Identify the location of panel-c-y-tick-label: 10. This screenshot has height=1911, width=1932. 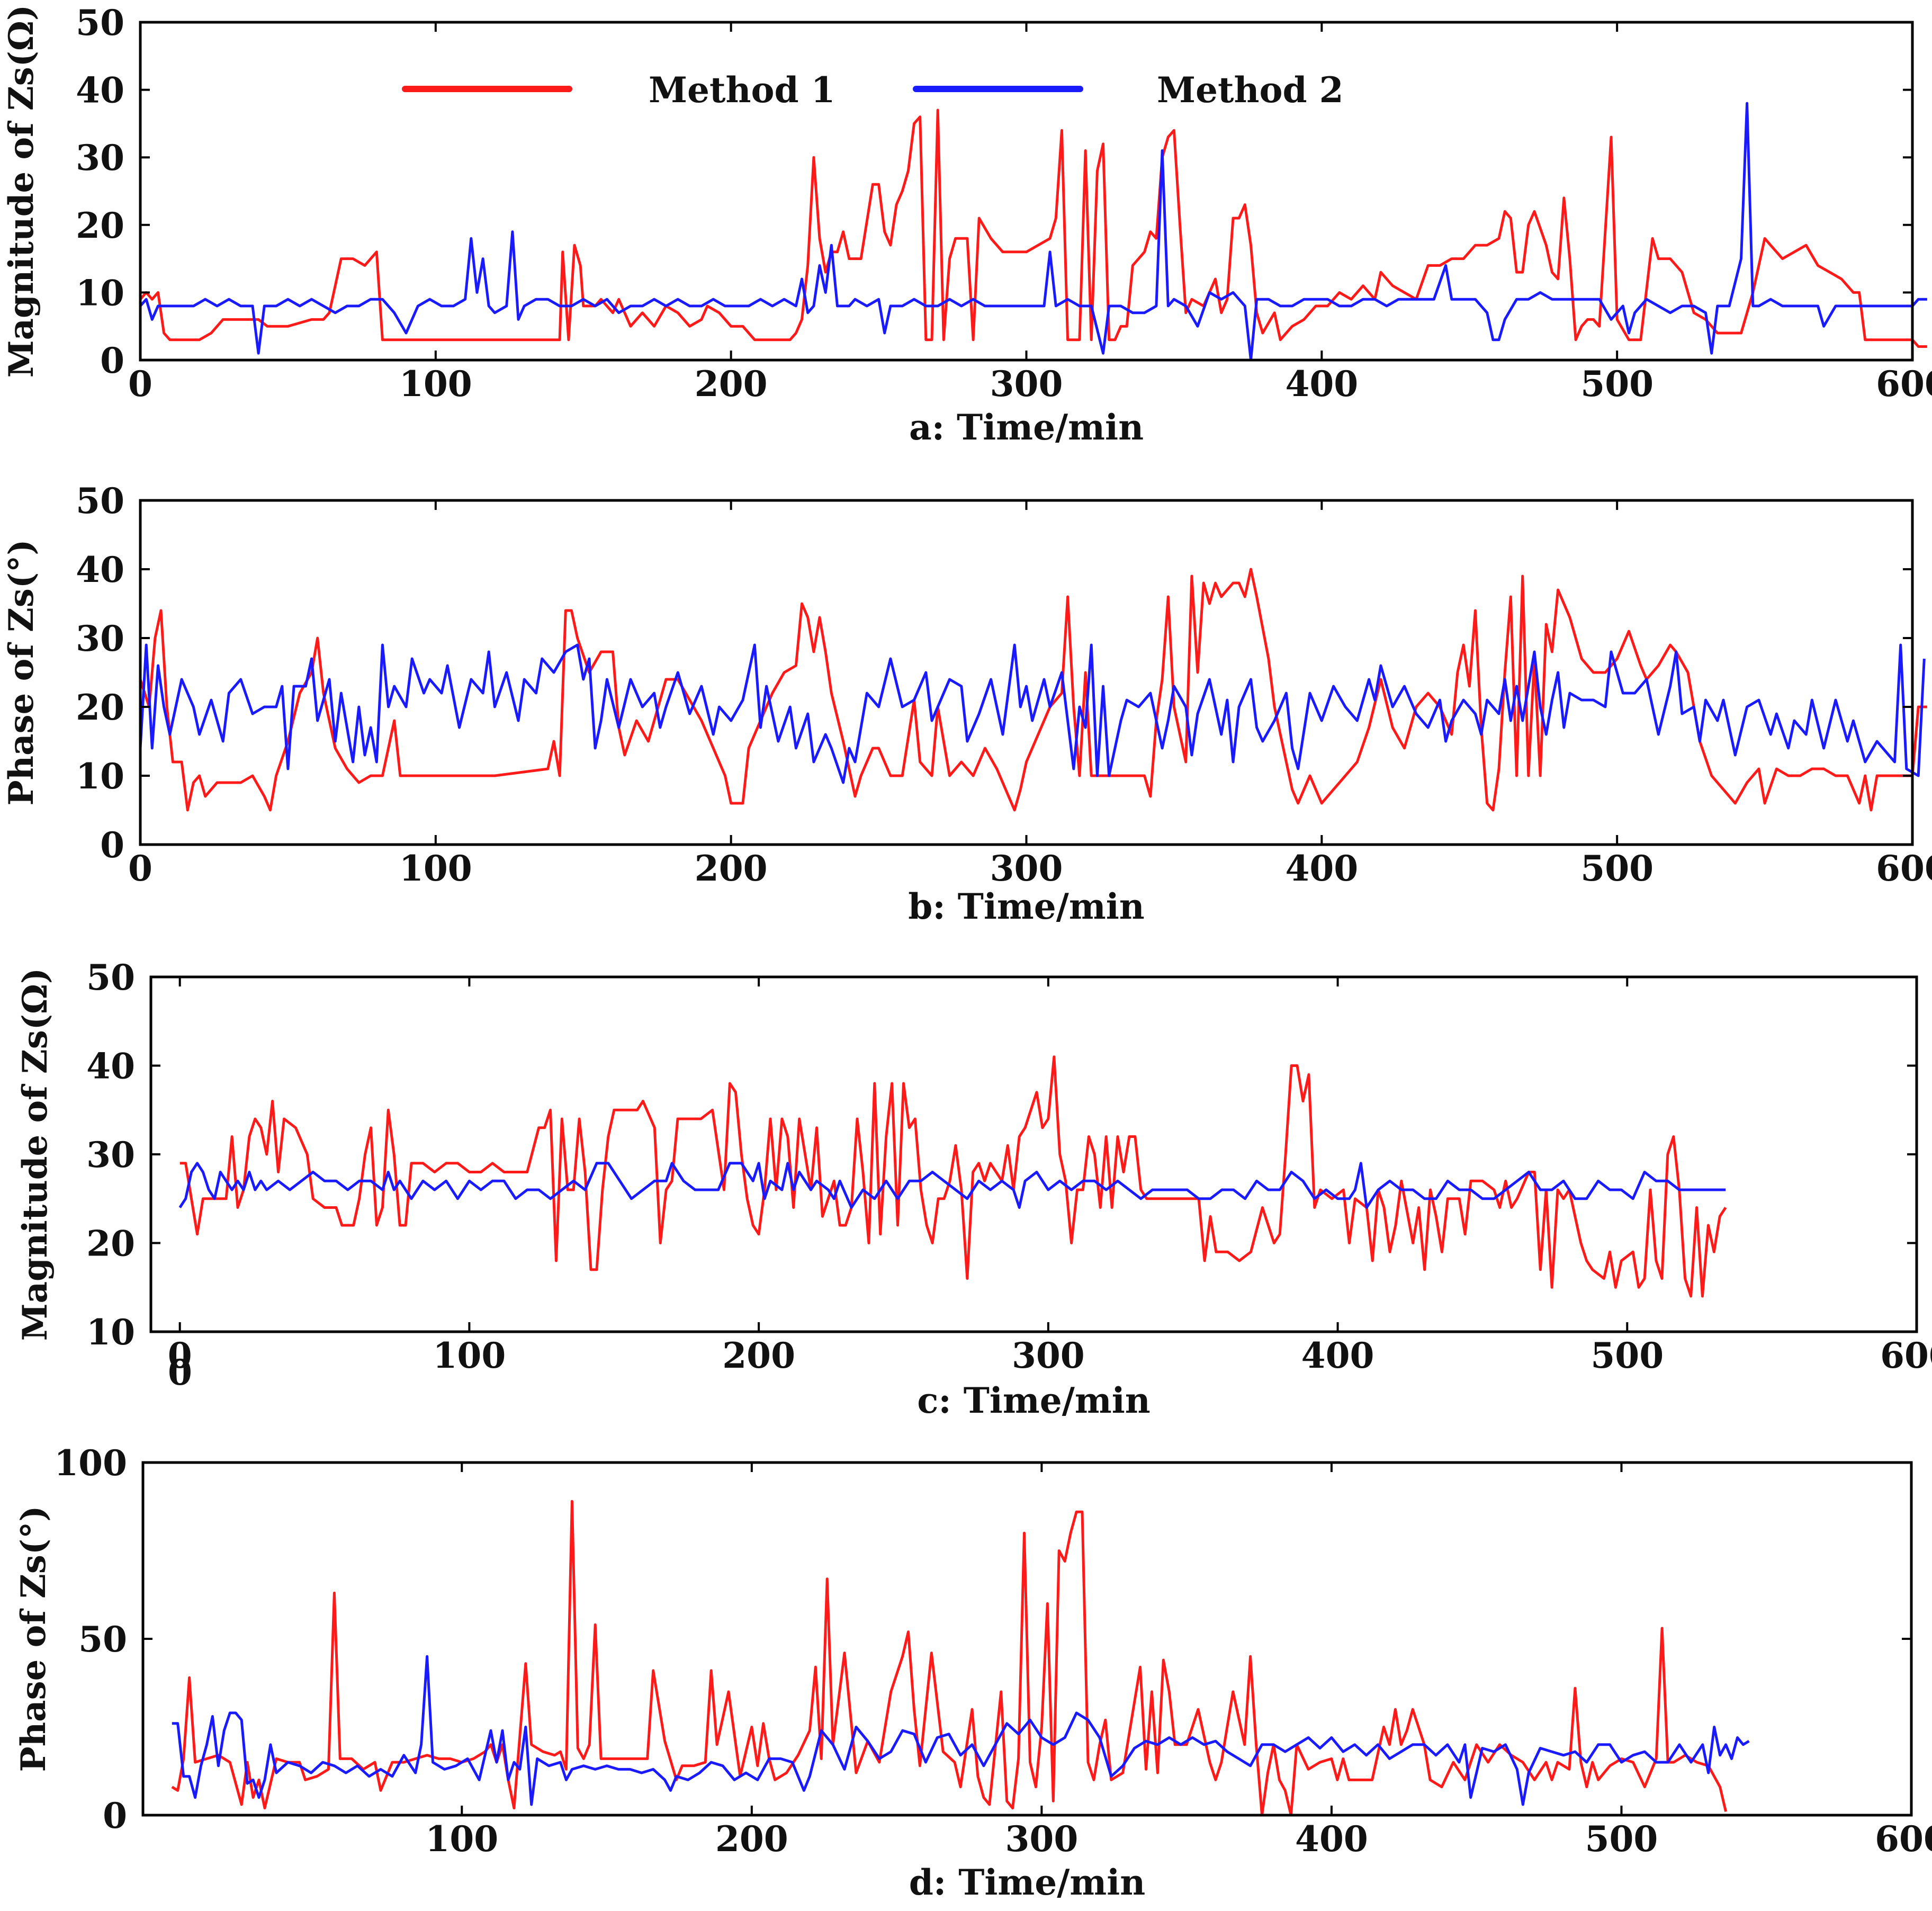
(111, 1332).